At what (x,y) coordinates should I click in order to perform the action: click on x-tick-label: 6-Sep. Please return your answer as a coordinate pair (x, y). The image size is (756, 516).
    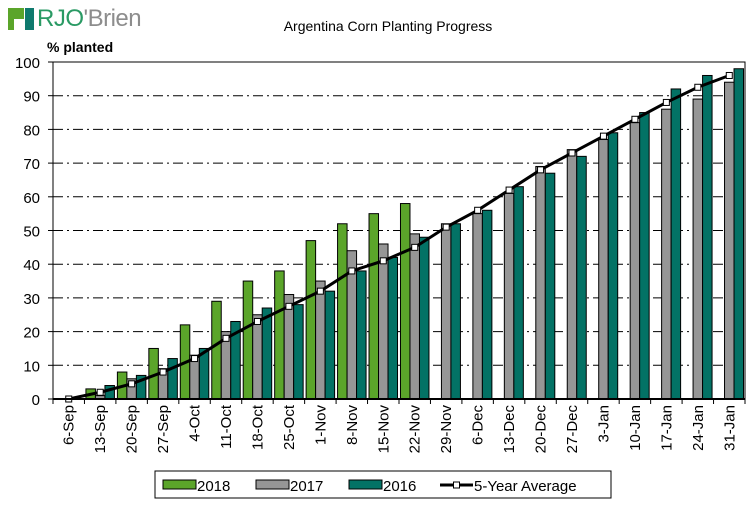
    Looking at the image, I should click on (69, 425).